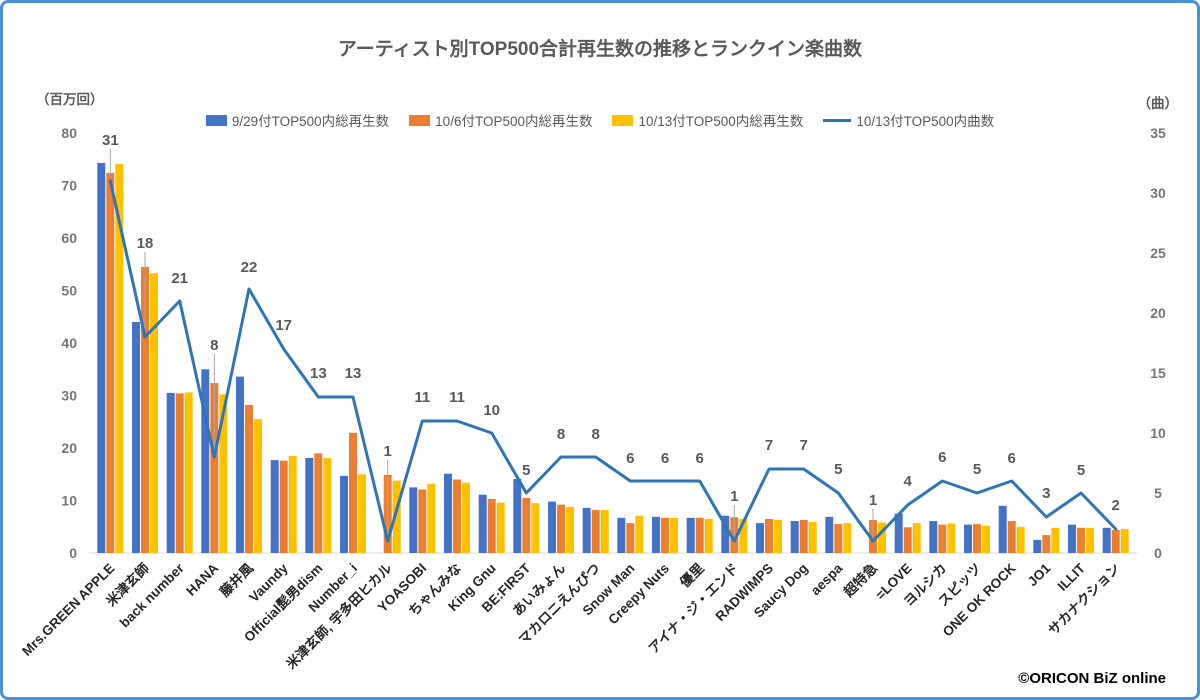 The width and height of the screenshot is (1200, 700). Describe the element at coordinates (353, 373) in the screenshot. I see `line-data-label: 13` at that location.